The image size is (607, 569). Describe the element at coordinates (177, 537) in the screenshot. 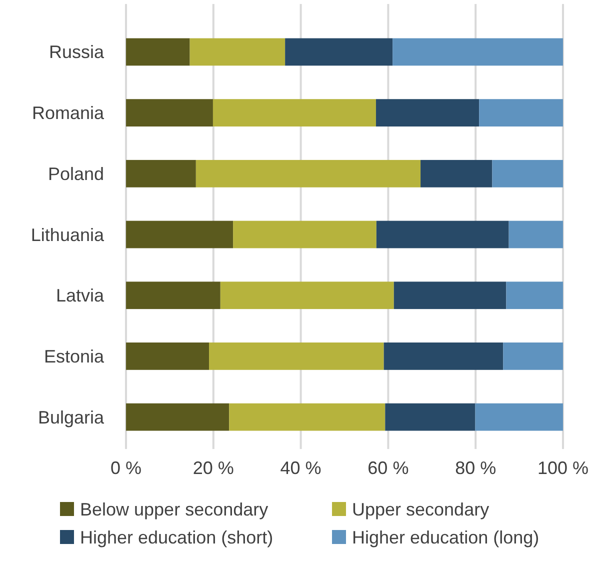

I see `legend-label: Higher education (short)` at that location.